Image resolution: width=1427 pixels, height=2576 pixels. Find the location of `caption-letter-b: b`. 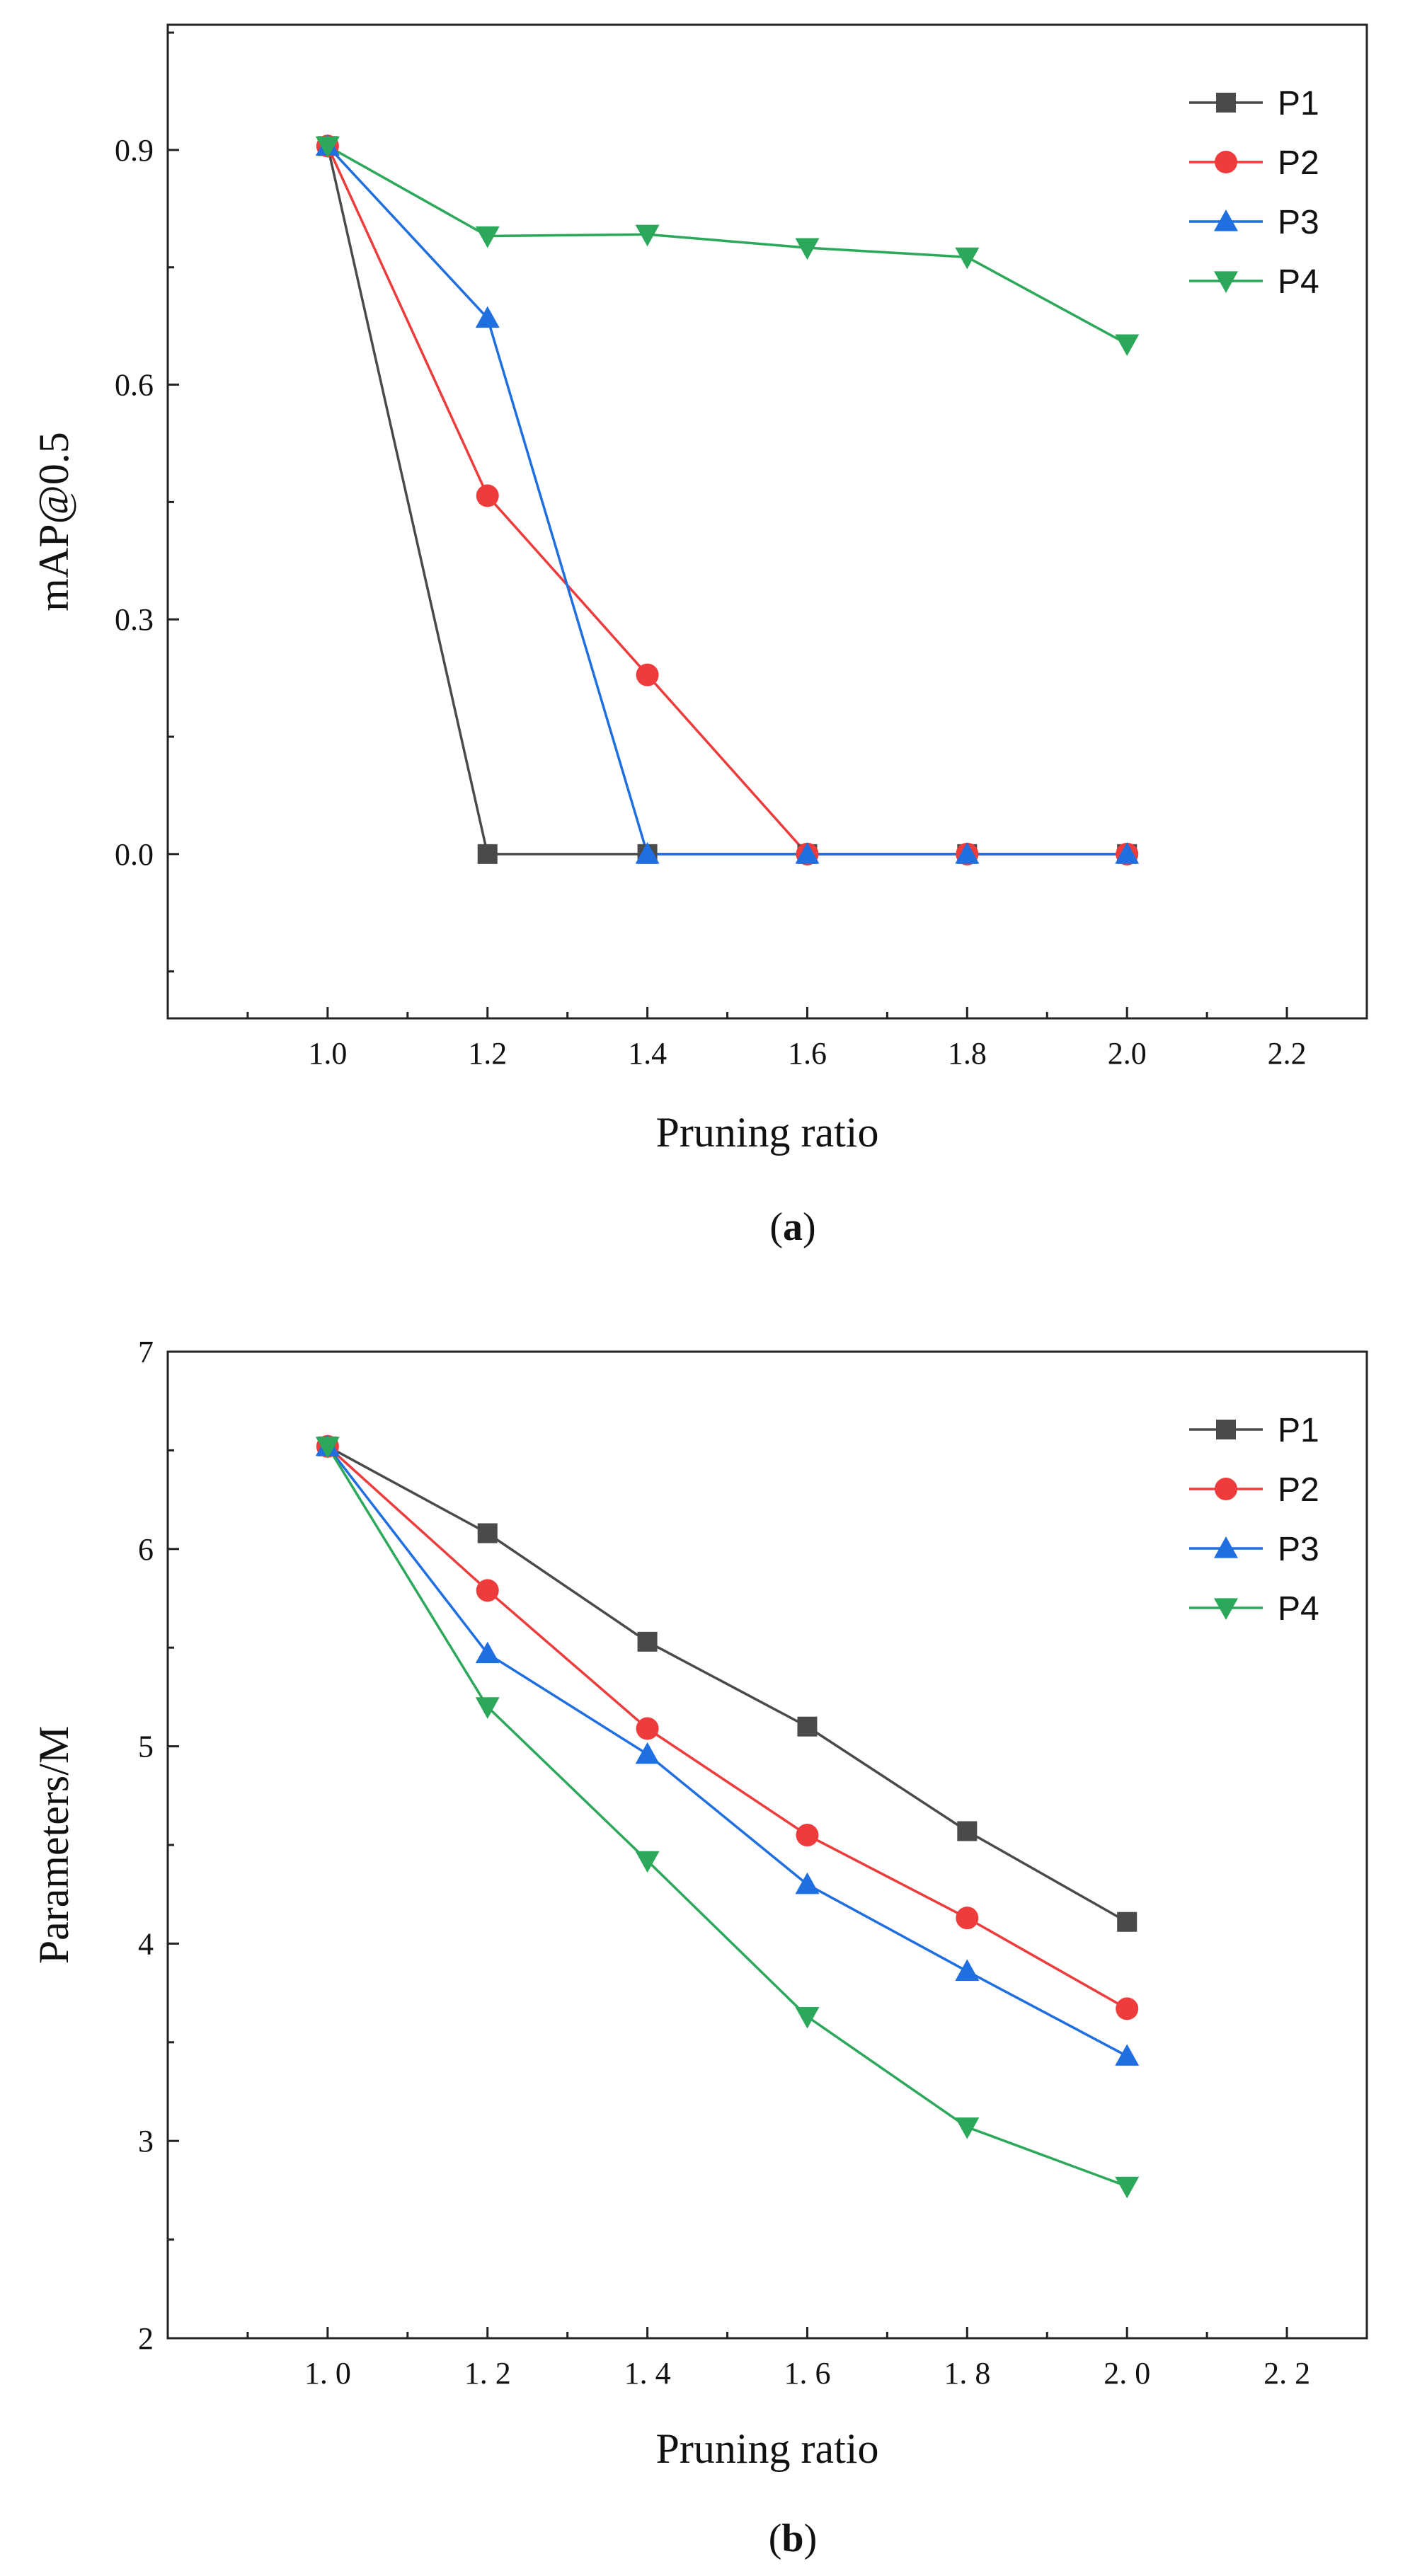

caption-letter-b: b is located at coordinates (792, 2538).